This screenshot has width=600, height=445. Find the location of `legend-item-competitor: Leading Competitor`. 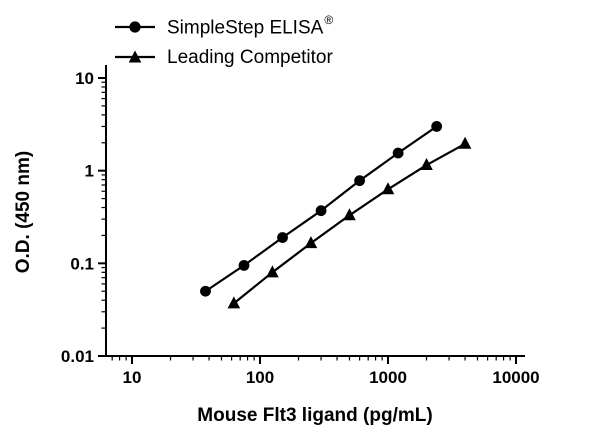

legend-item-competitor: Leading Competitor is located at coordinates (222, 57).